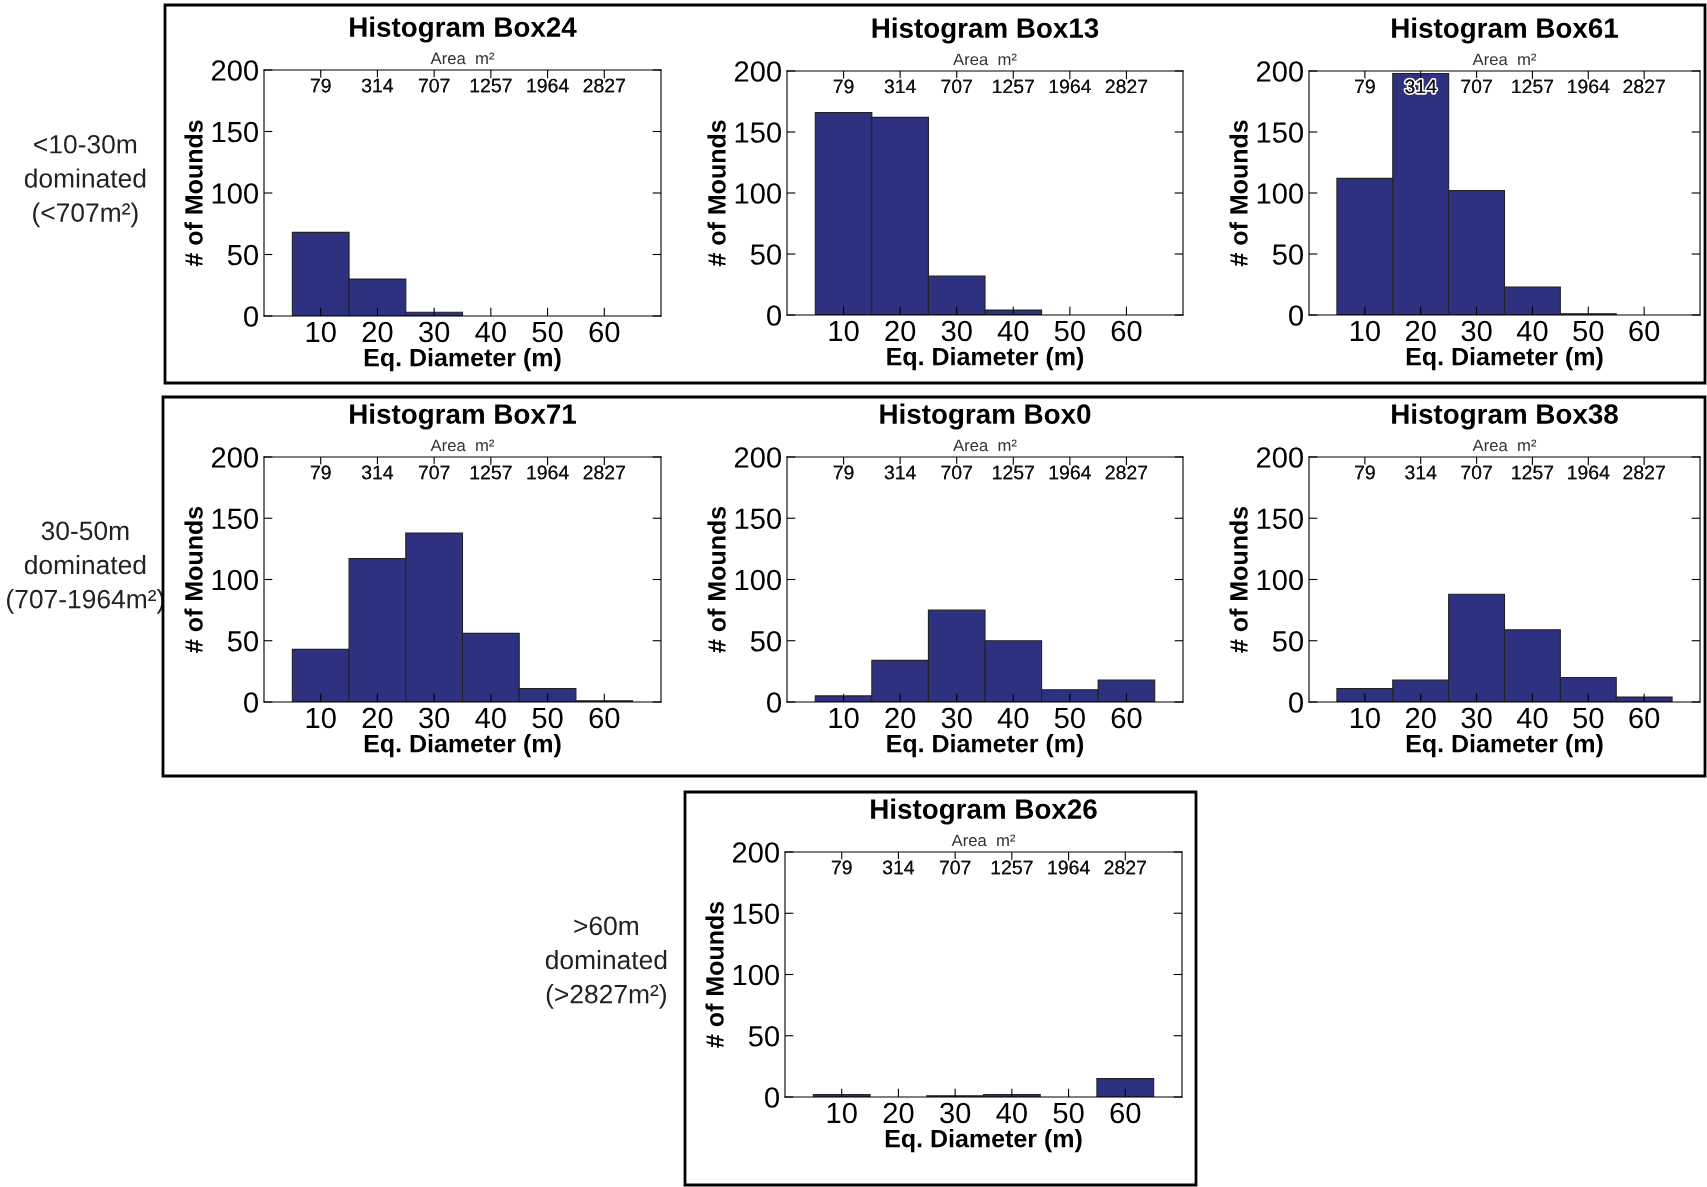  What do you see at coordinates (606, 962) in the screenshot?
I see `text: >60m dominated (>2827m²)` at bounding box center [606, 962].